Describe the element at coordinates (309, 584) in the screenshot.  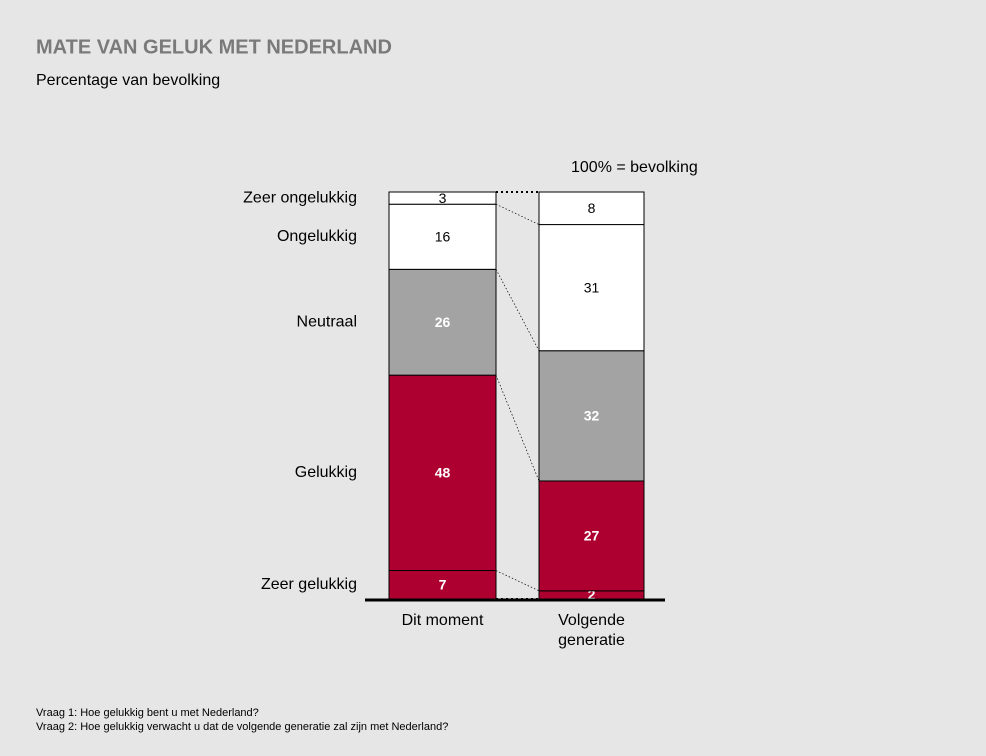
I see `legend-label: Zeer gelukkig` at that location.